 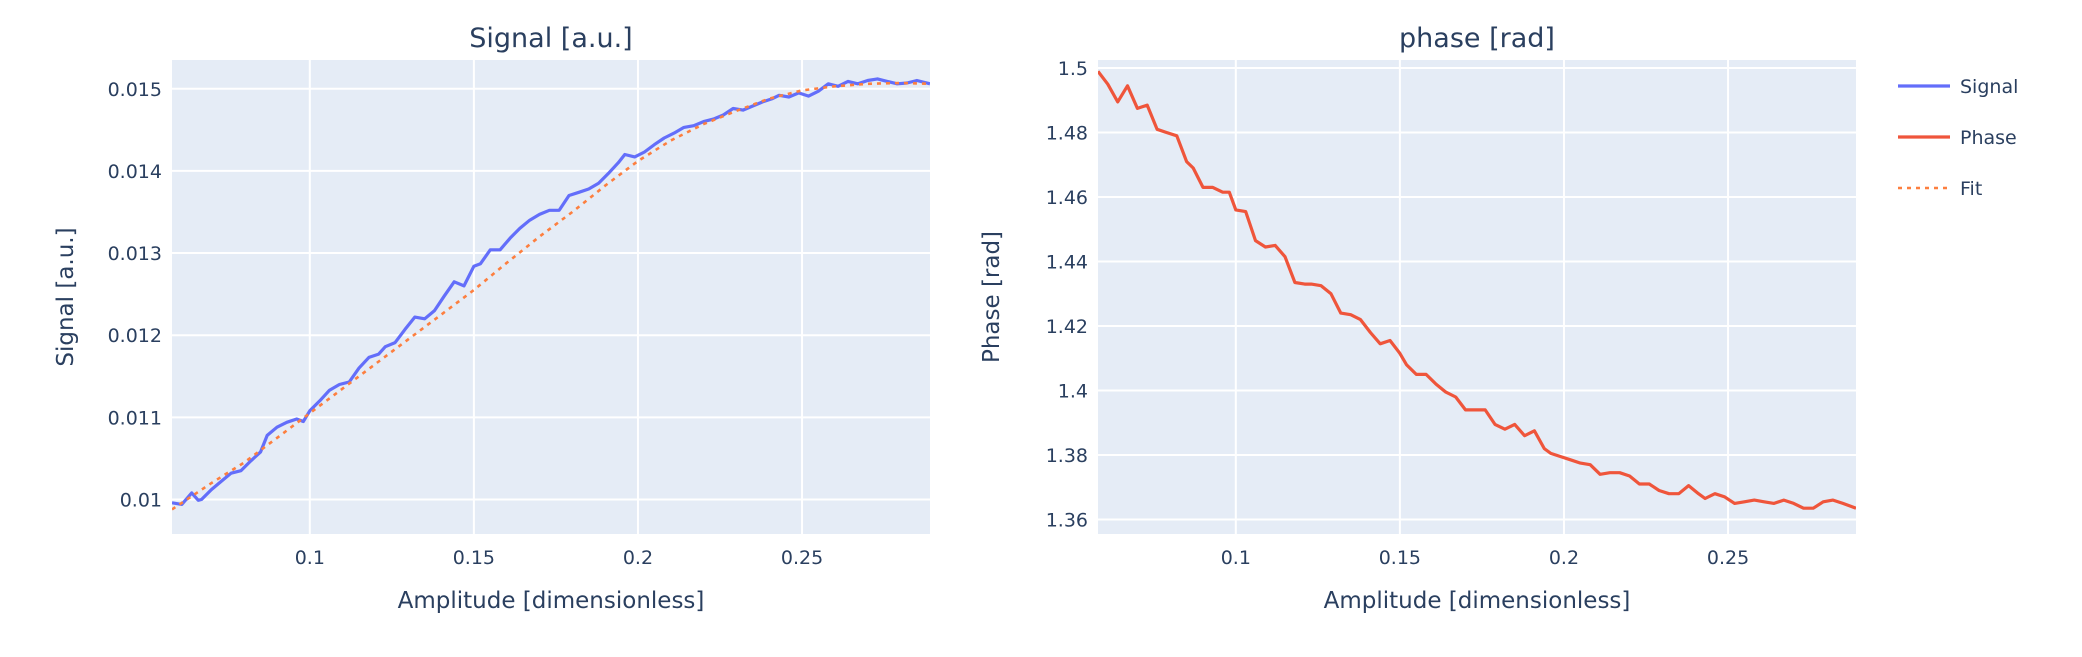 I want to click on phase-y-tick-label: 1.36, so click(x=1067, y=520).